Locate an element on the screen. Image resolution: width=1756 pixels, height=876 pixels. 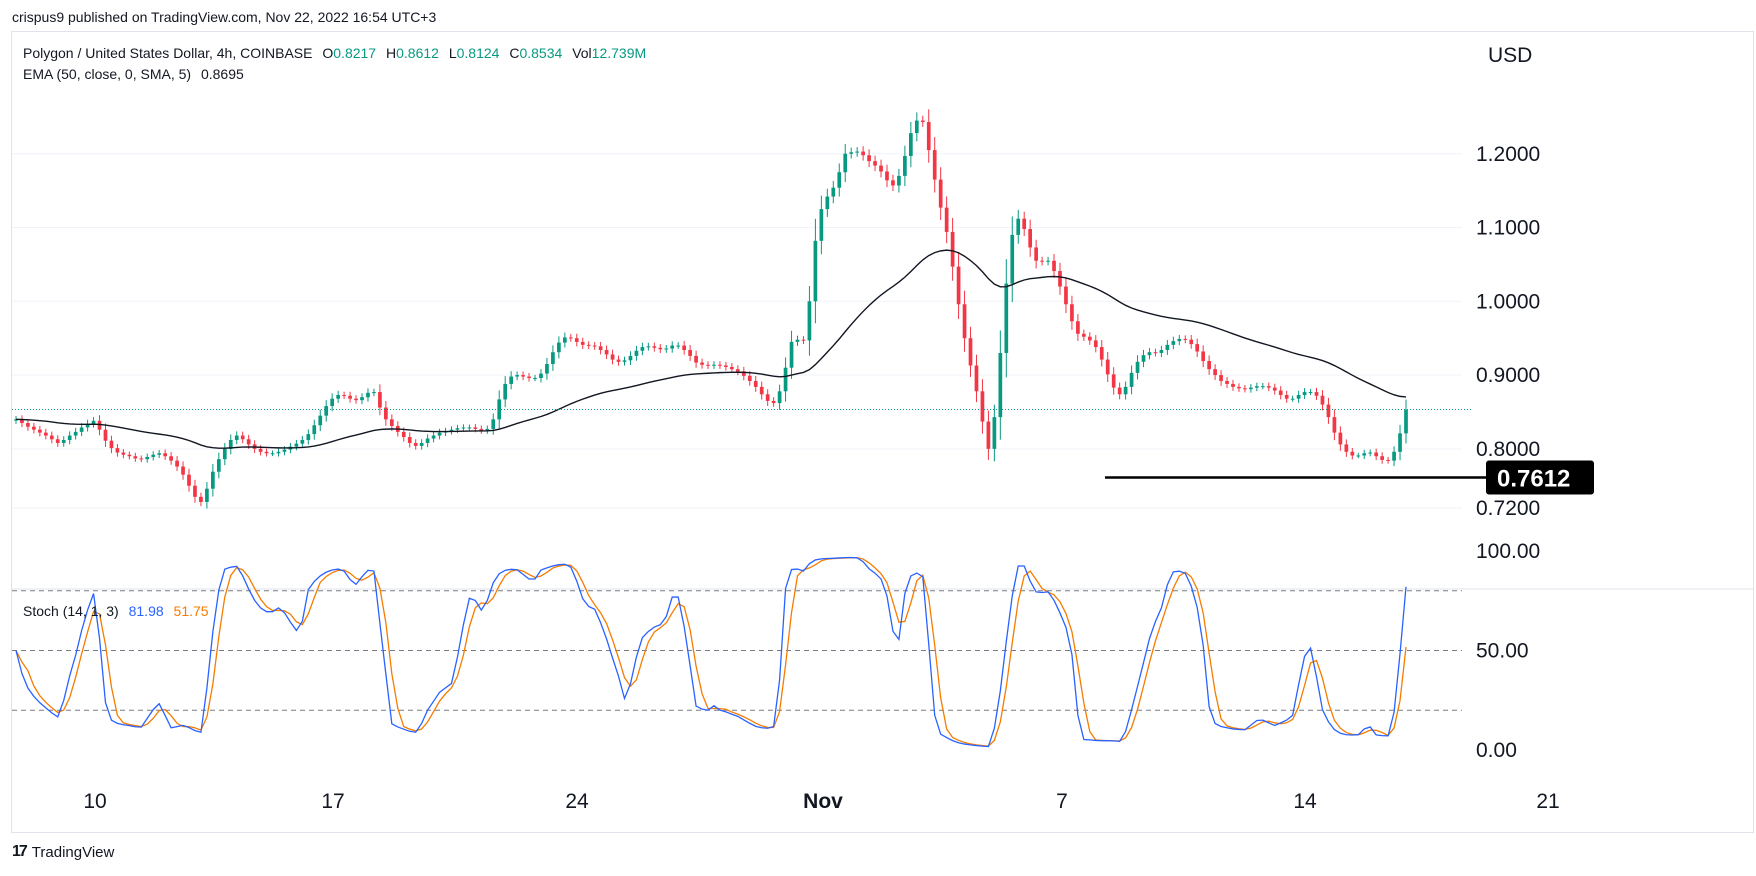
price-axis-unit: USD is located at coordinates (1510, 55).